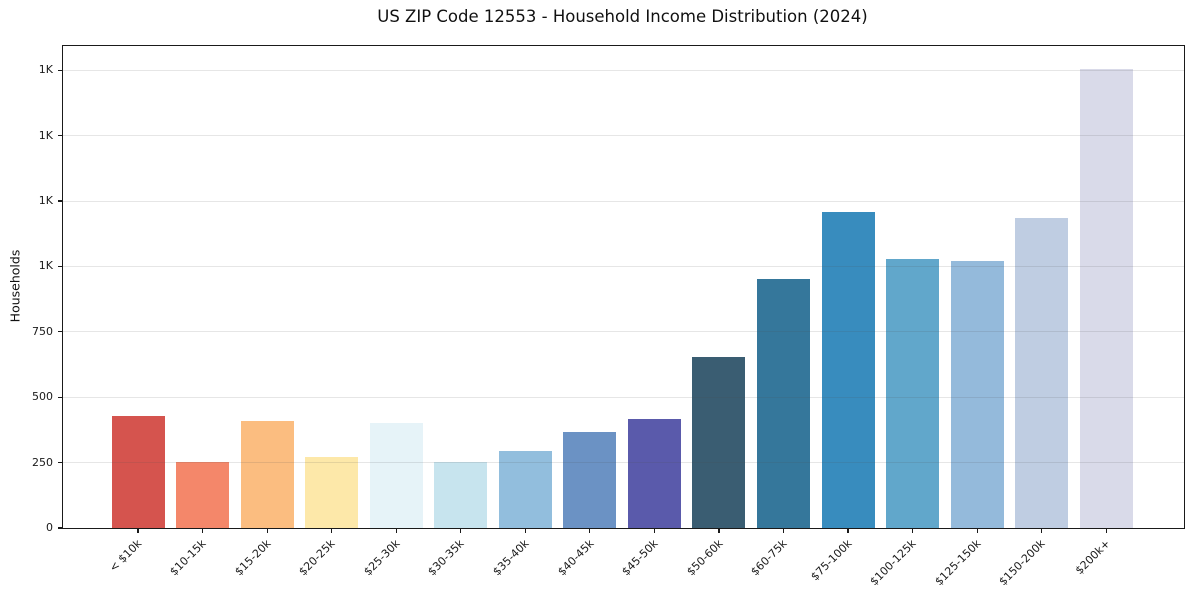 This screenshot has height=590, width=1189. I want to click on bar-$20-25k, so click(332, 492).